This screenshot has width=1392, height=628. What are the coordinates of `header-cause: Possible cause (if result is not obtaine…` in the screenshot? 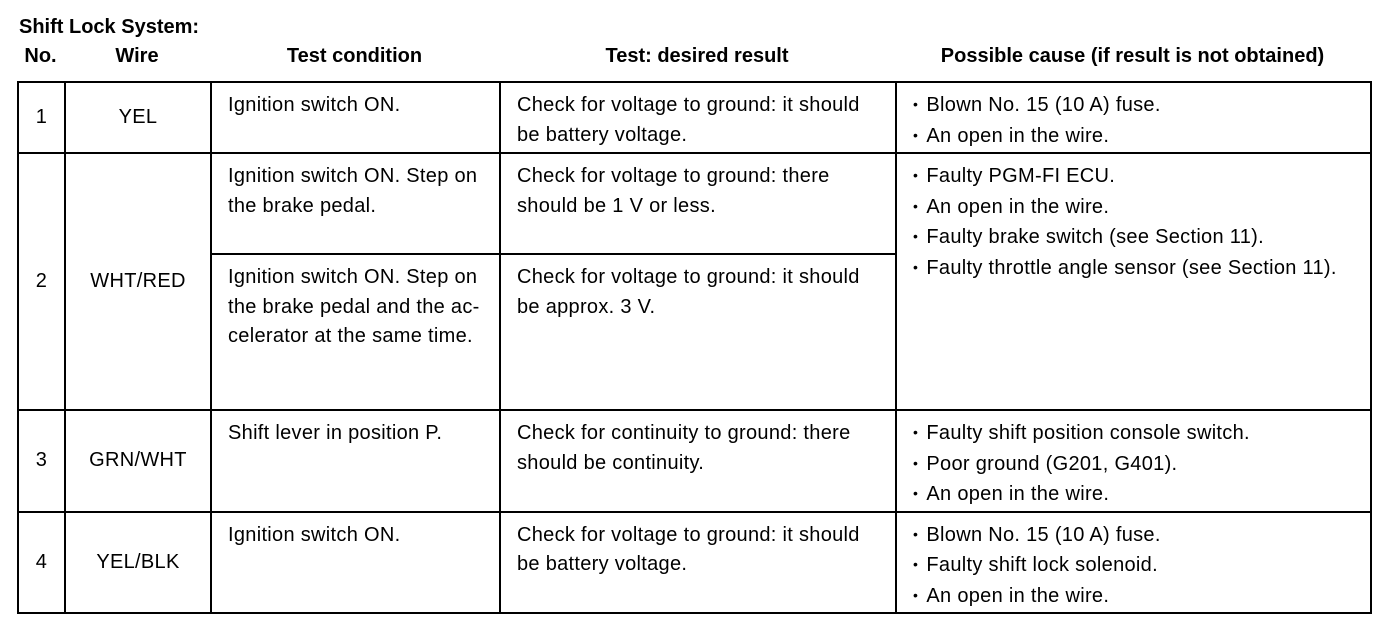 It's located at (1132, 56).